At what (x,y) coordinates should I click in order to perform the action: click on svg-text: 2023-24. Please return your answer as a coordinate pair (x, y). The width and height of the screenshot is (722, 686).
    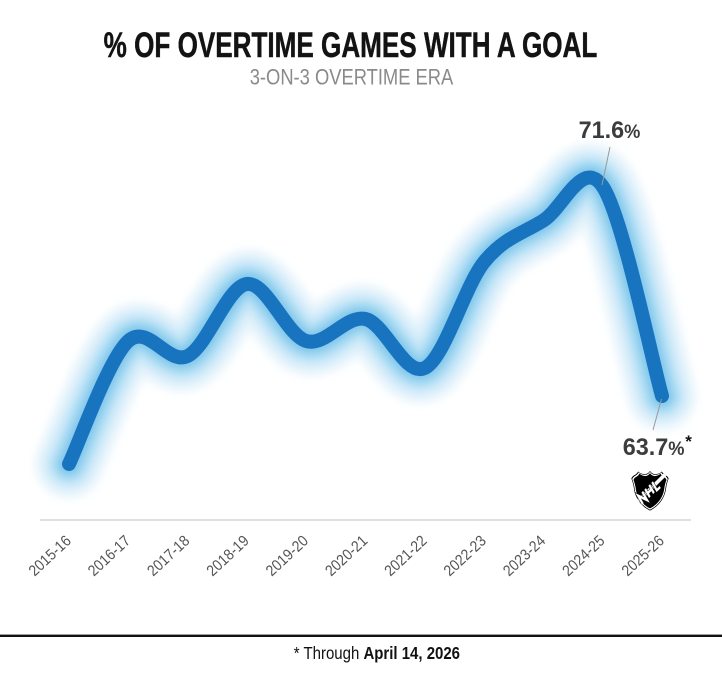
    Looking at the image, I should click on (524, 556).